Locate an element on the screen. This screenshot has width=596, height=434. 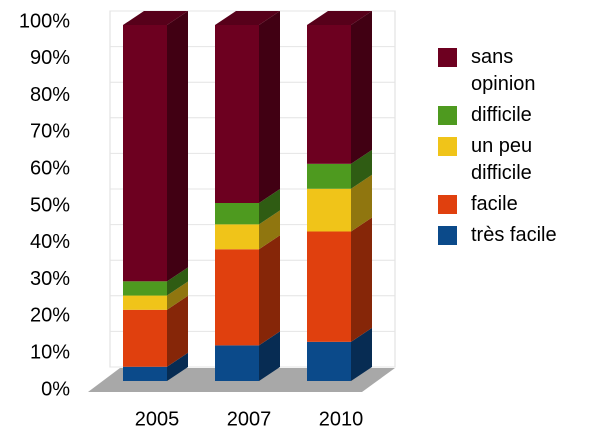
y-tick-label: 70% is located at coordinates (50, 132).